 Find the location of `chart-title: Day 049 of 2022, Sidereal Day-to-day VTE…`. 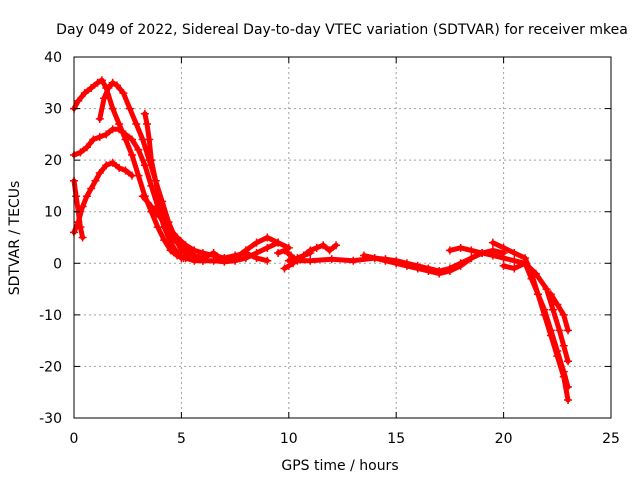

chart-title: Day 049 of 2022, Sidereal Day-to-day VTE… is located at coordinates (342, 30).